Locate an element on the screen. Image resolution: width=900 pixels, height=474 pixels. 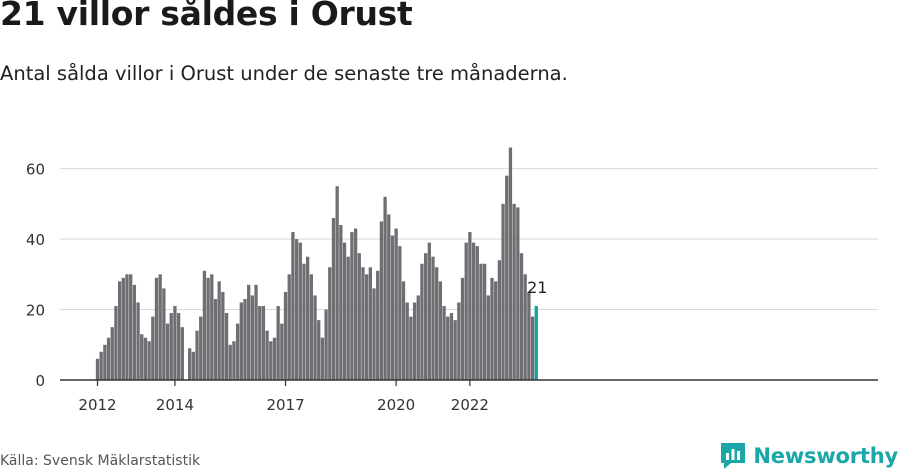
x-tick-label: 2014 is located at coordinates (175, 405).